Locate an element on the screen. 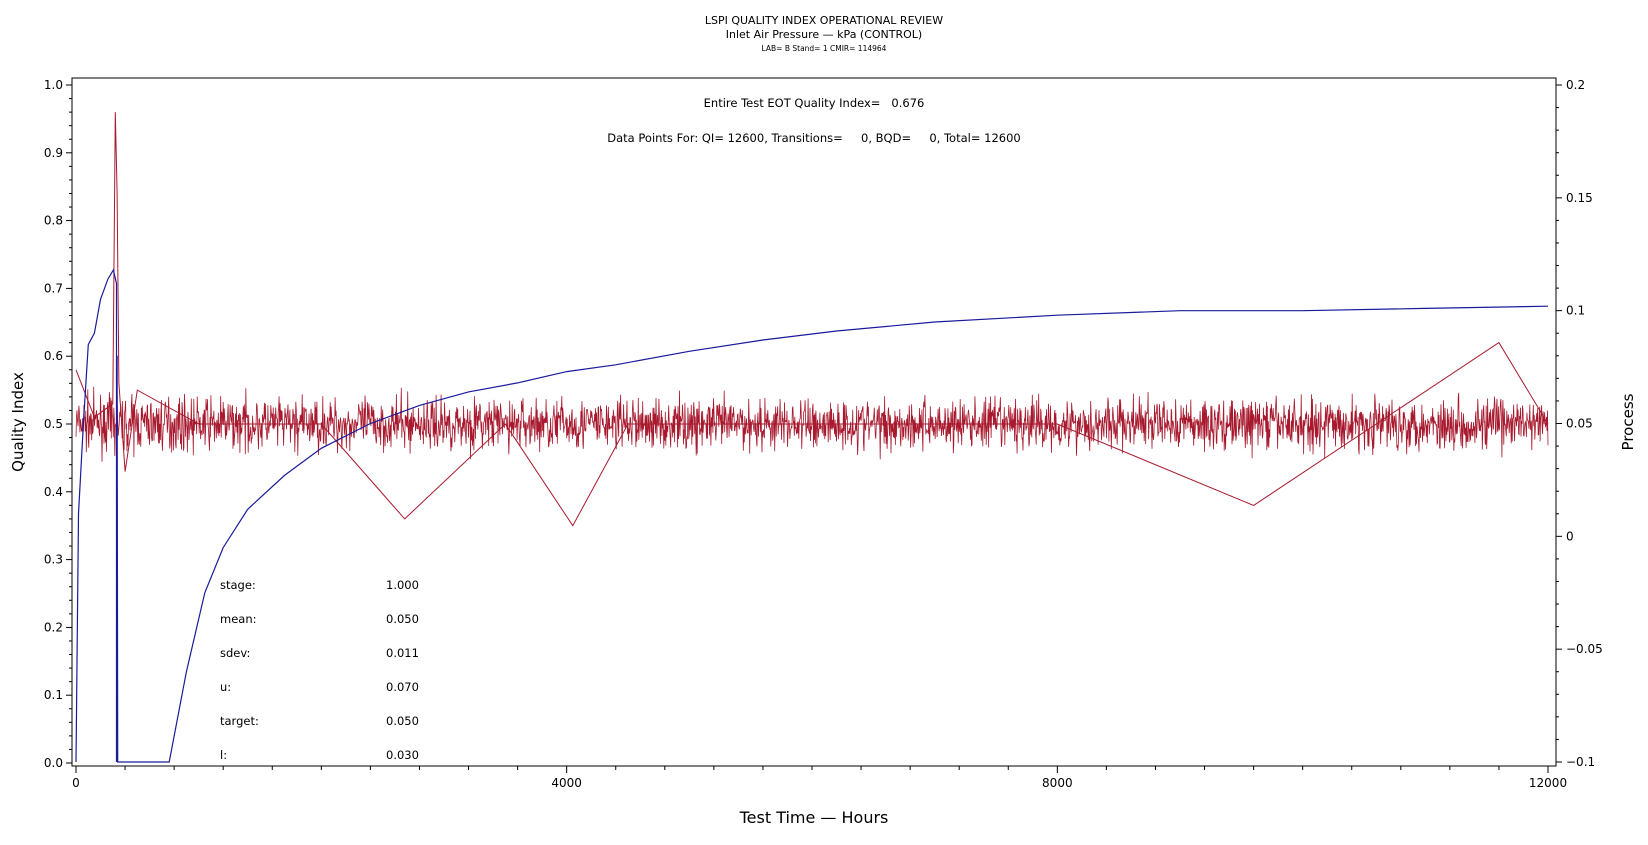 The width and height of the screenshot is (1648, 845). y-left-tick-label: 0.7 is located at coordinates (53, 288).